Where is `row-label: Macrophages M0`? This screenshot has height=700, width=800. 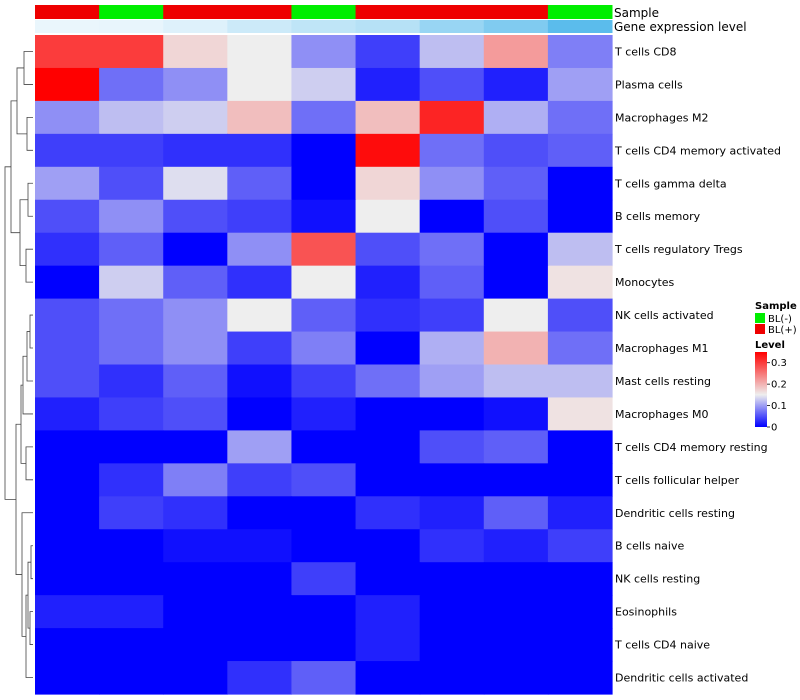 row-label: Macrophages M0 is located at coordinates (661, 414).